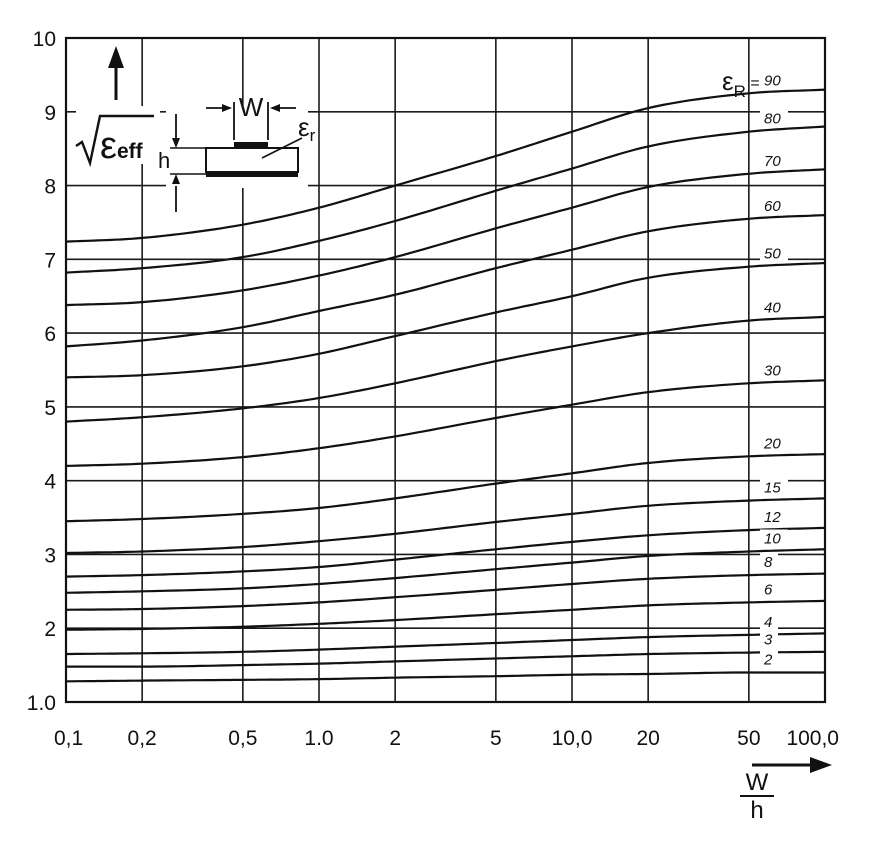  Describe the element at coordinates (821, 765) in the screenshot. I see `right-large-arrow-icon` at that location.